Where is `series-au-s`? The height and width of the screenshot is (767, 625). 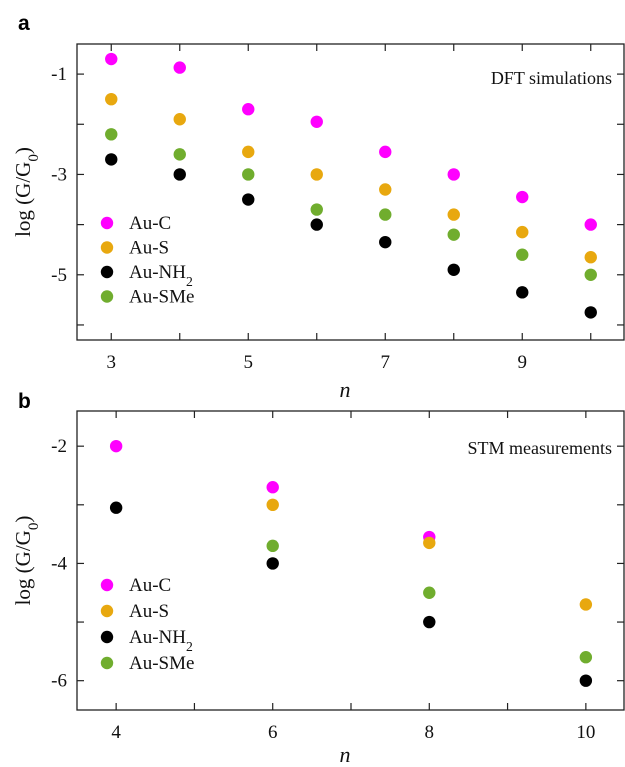 series-au-s is located at coordinates (429, 554).